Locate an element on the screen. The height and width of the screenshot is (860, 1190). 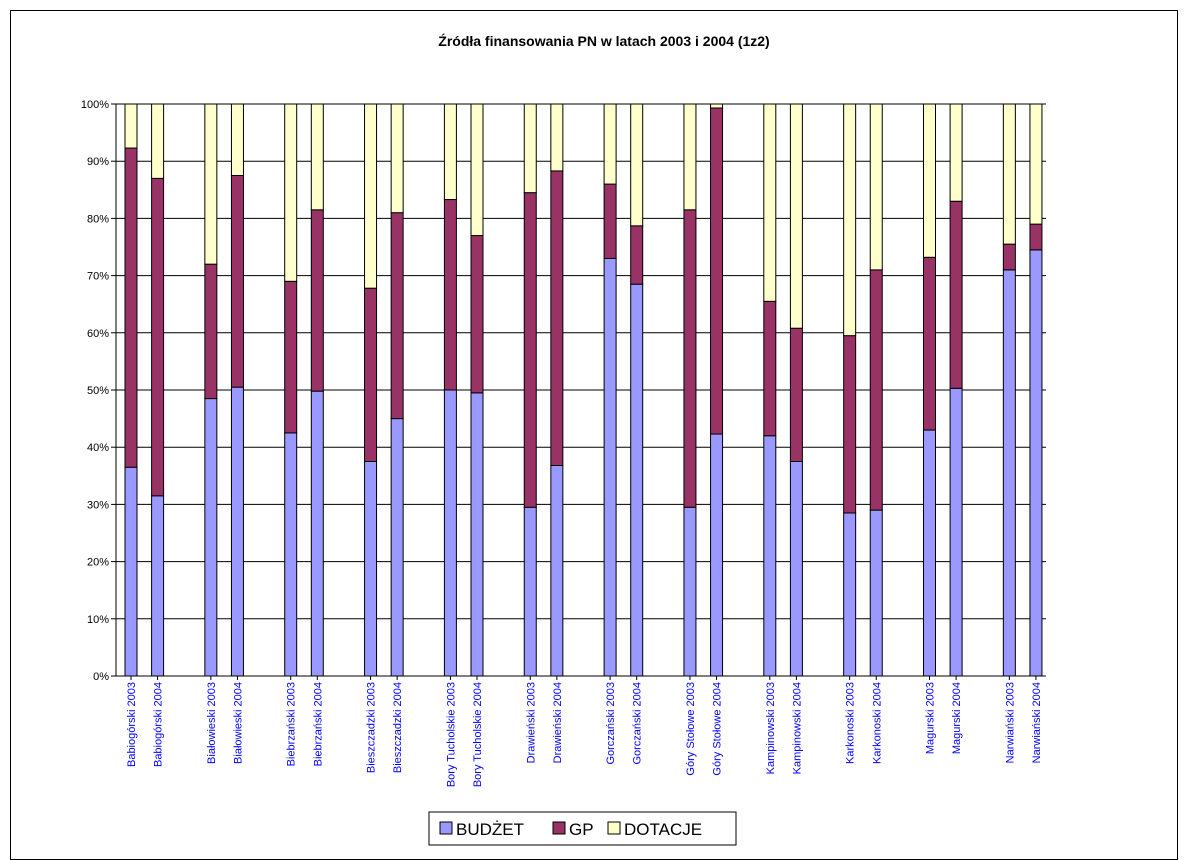
x-tick-label: Drawieński 2003 is located at coordinates (531, 722).